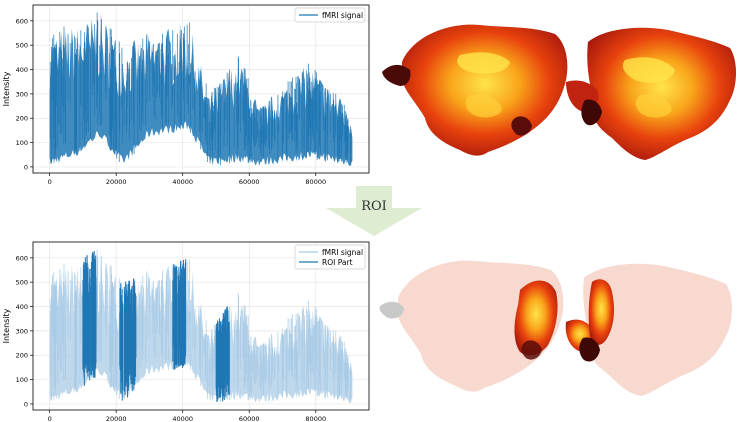 Image resolution: width=747 pixels, height=422 pixels. I want to click on bottom-legend: fMRI signal ROI Part, so click(330, 257).